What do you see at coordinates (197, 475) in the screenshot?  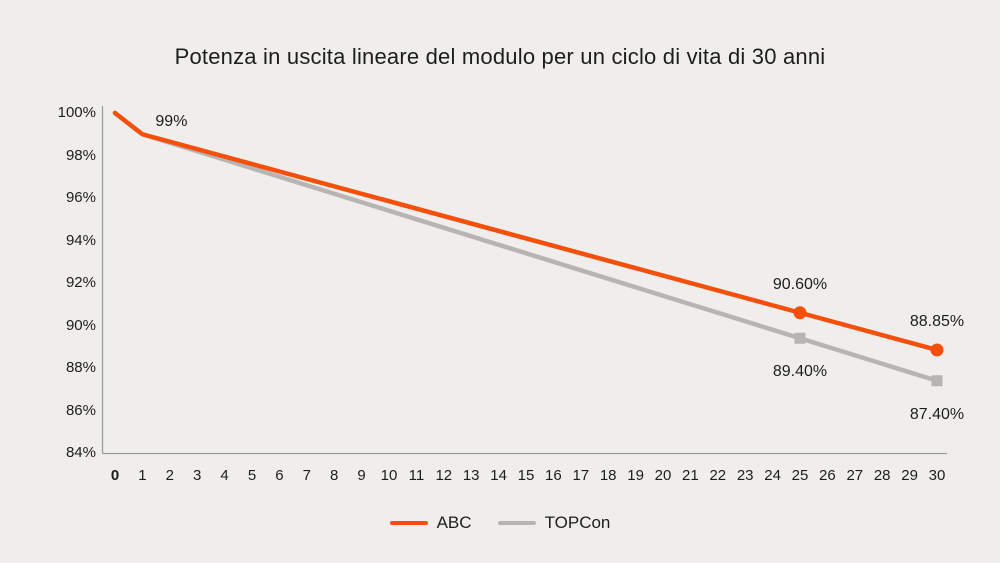 I see `x-tick-label: 3` at bounding box center [197, 475].